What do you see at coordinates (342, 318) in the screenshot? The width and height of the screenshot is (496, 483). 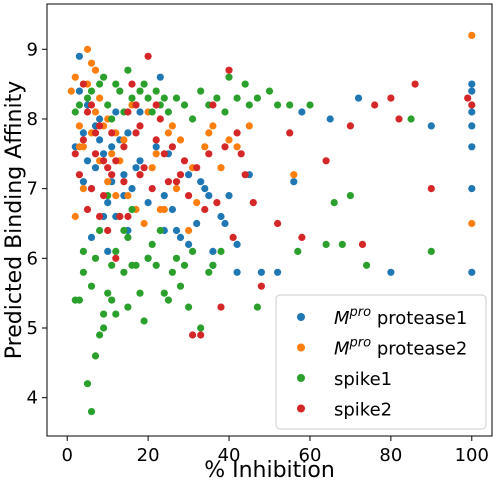 I see `legend-label-base: M` at bounding box center [342, 318].